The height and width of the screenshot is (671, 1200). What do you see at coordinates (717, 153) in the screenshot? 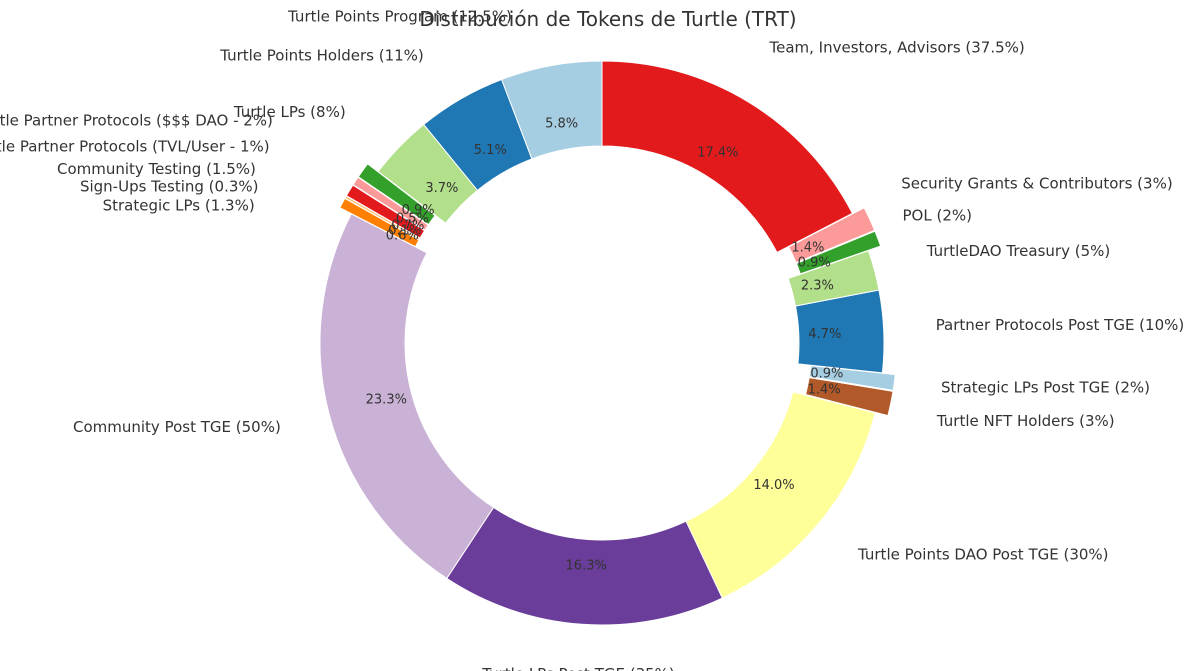
I see `slice-percent-label: 17.4%` at bounding box center [717, 153].